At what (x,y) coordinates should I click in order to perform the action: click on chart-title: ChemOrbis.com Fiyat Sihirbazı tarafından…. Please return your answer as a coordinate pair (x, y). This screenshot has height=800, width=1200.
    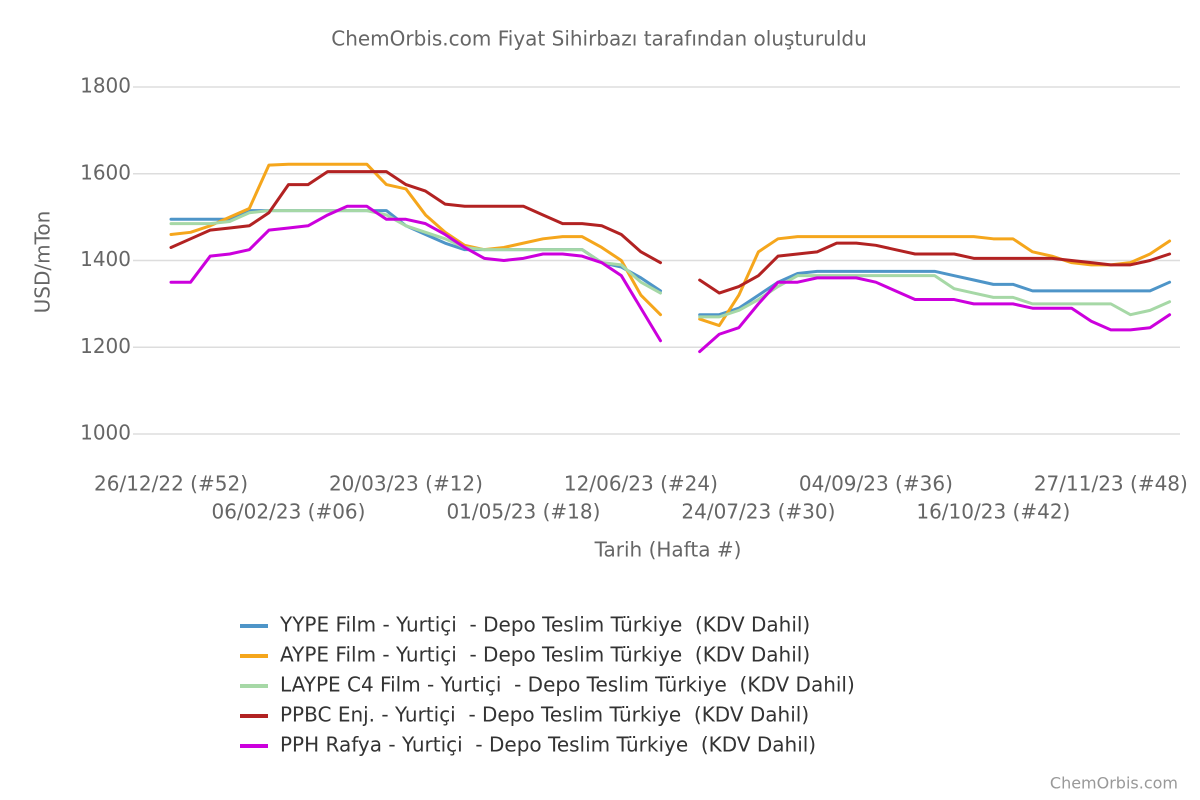
    Looking at the image, I should click on (599, 39).